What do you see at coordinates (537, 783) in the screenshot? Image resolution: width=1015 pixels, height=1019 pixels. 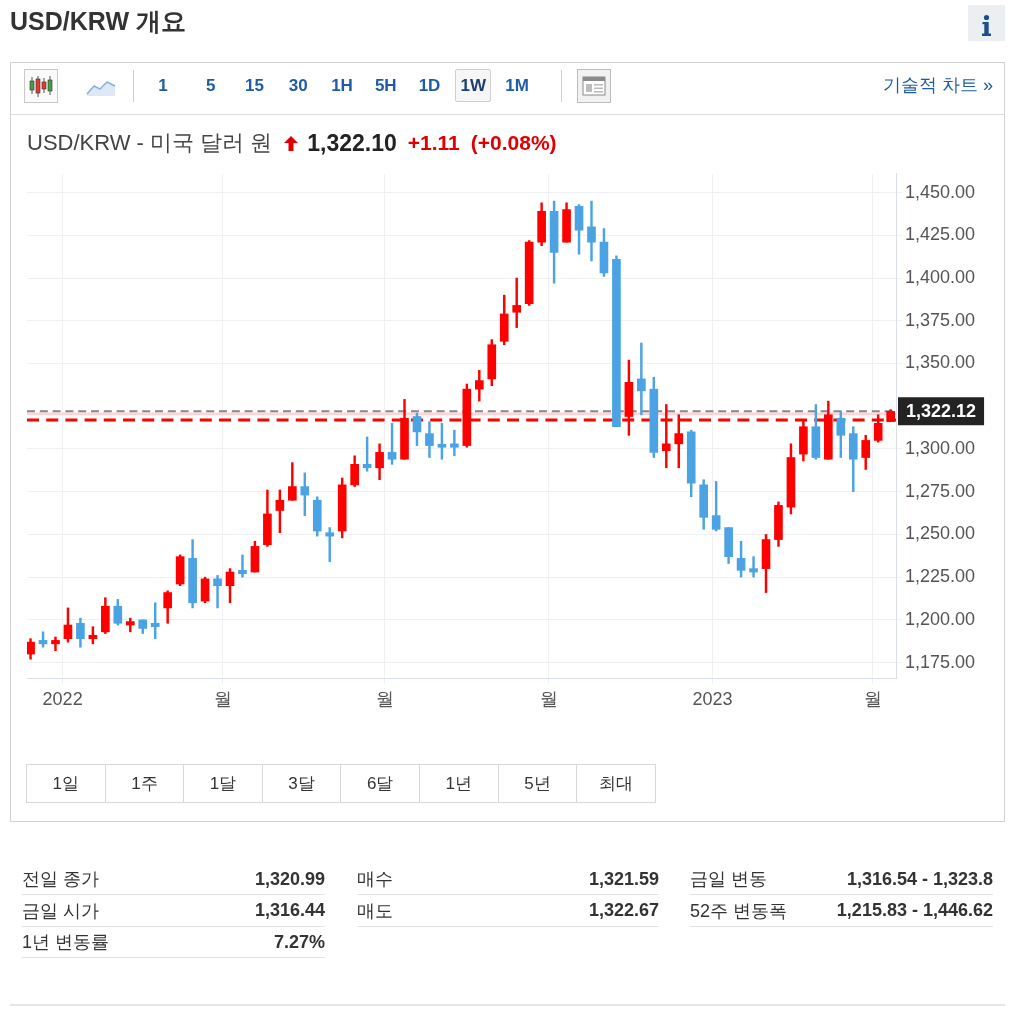 I see `range-button: 5년` at bounding box center [537, 783].